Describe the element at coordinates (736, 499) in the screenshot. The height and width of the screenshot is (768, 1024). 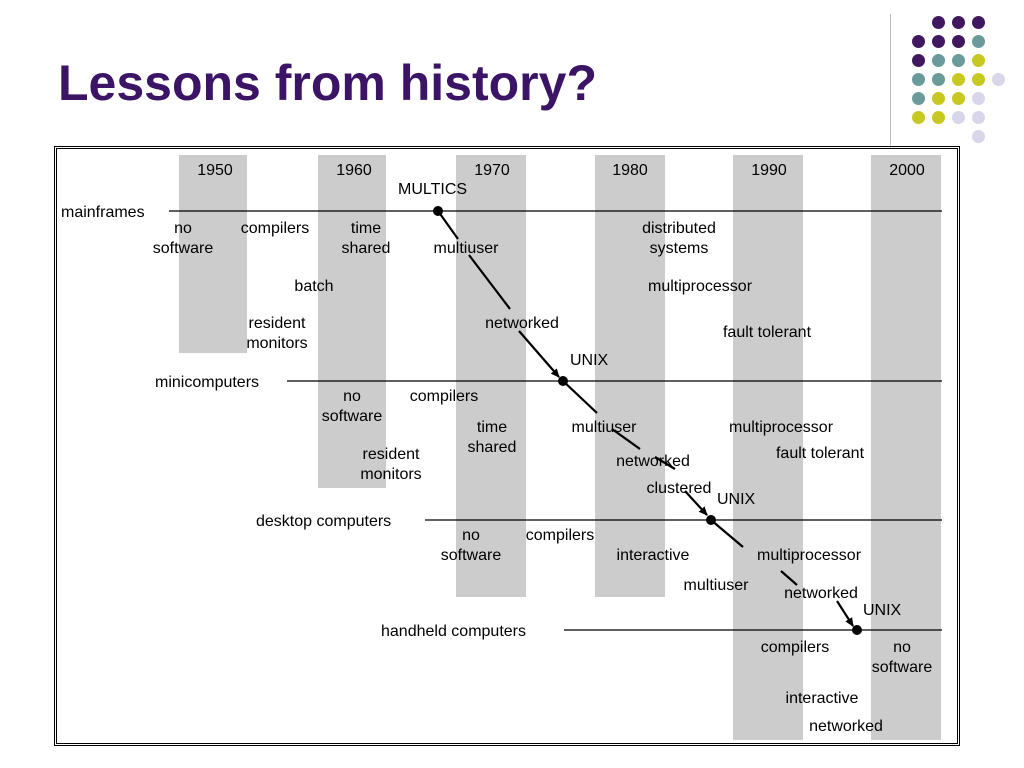
I see `milestone-label-unix-desktop: UNIX` at that location.